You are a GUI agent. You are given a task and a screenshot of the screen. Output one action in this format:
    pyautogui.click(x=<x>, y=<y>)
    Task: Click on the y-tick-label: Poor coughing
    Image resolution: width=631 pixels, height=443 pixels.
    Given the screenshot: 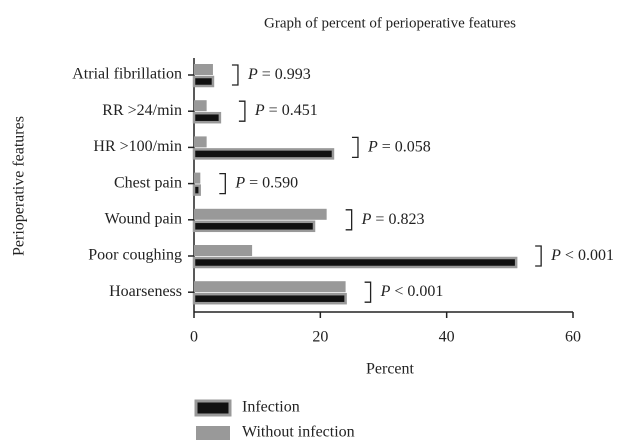 What is the action you would take?
    pyautogui.click(x=135, y=255)
    